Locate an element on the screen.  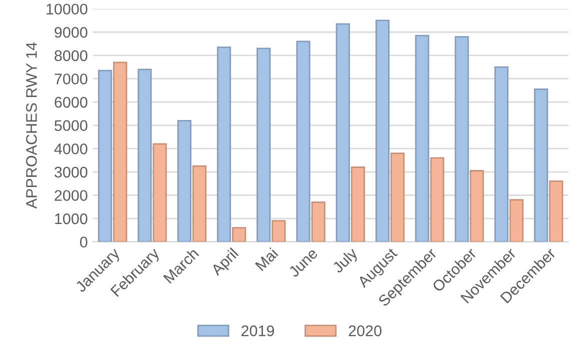
y-tick-label: 3000 is located at coordinates (71, 172).